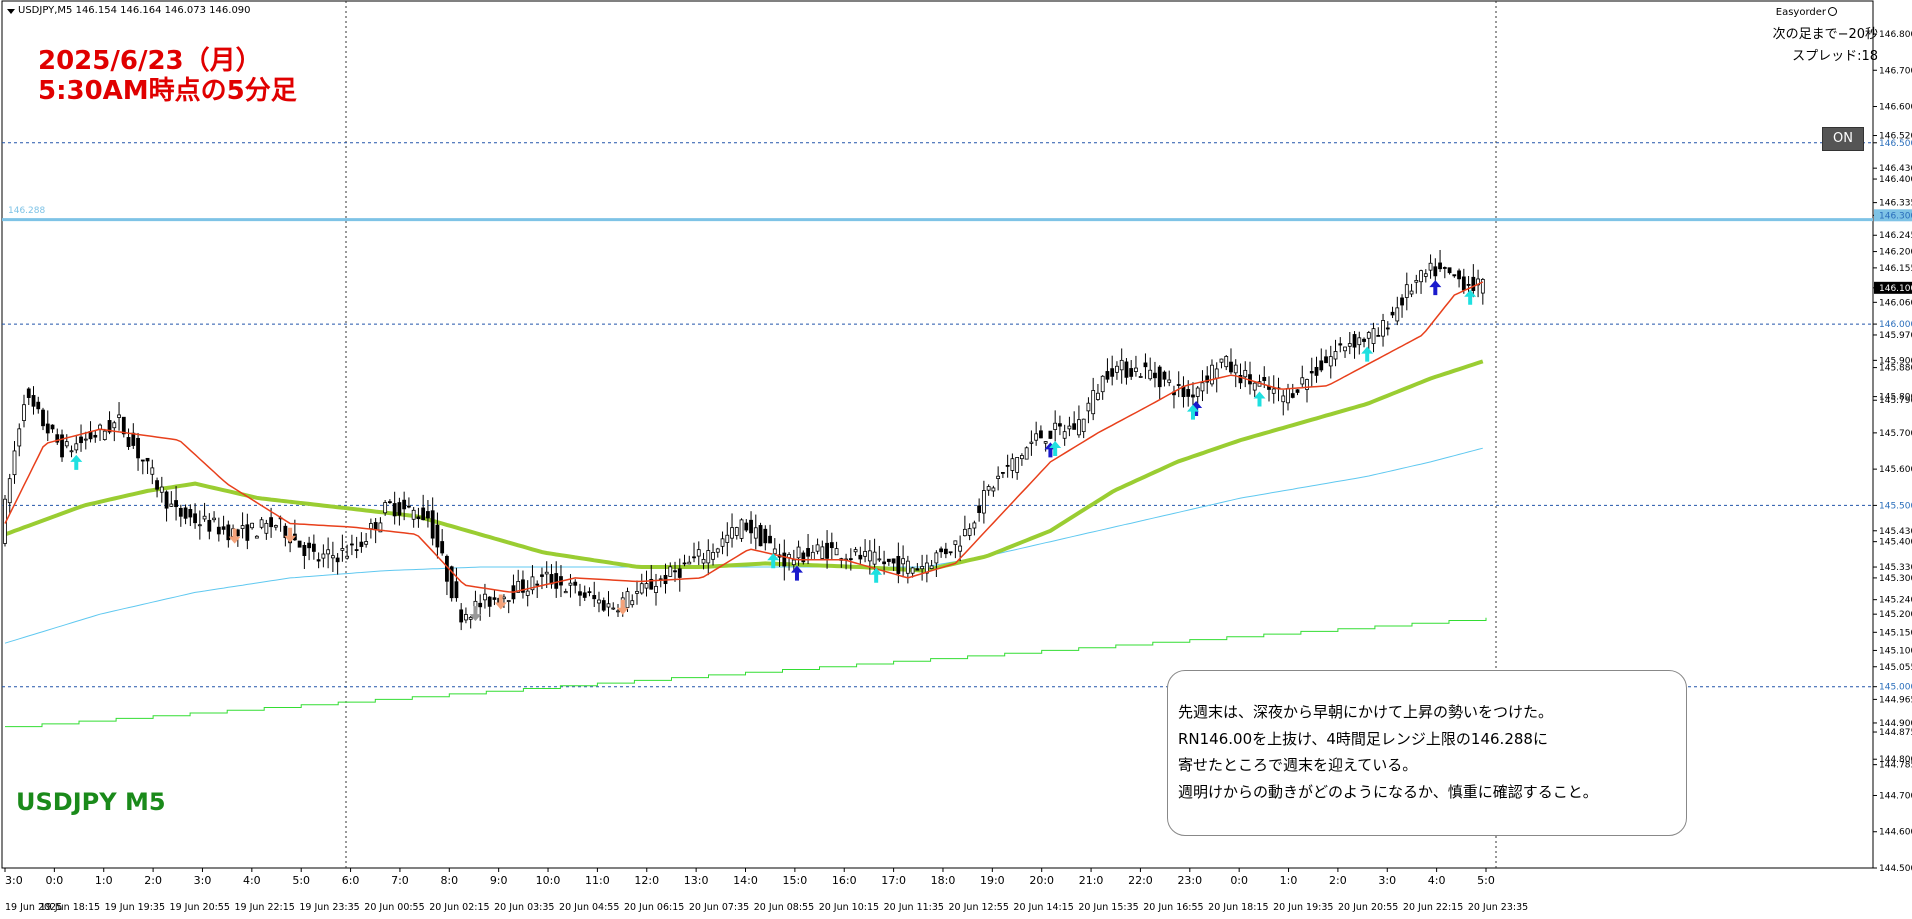 The width and height of the screenshot is (1912, 919). What do you see at coordinates (351, 880) in the screenshot?
I see `time-axis-label: 6:0` at bounding box center [351, 880].